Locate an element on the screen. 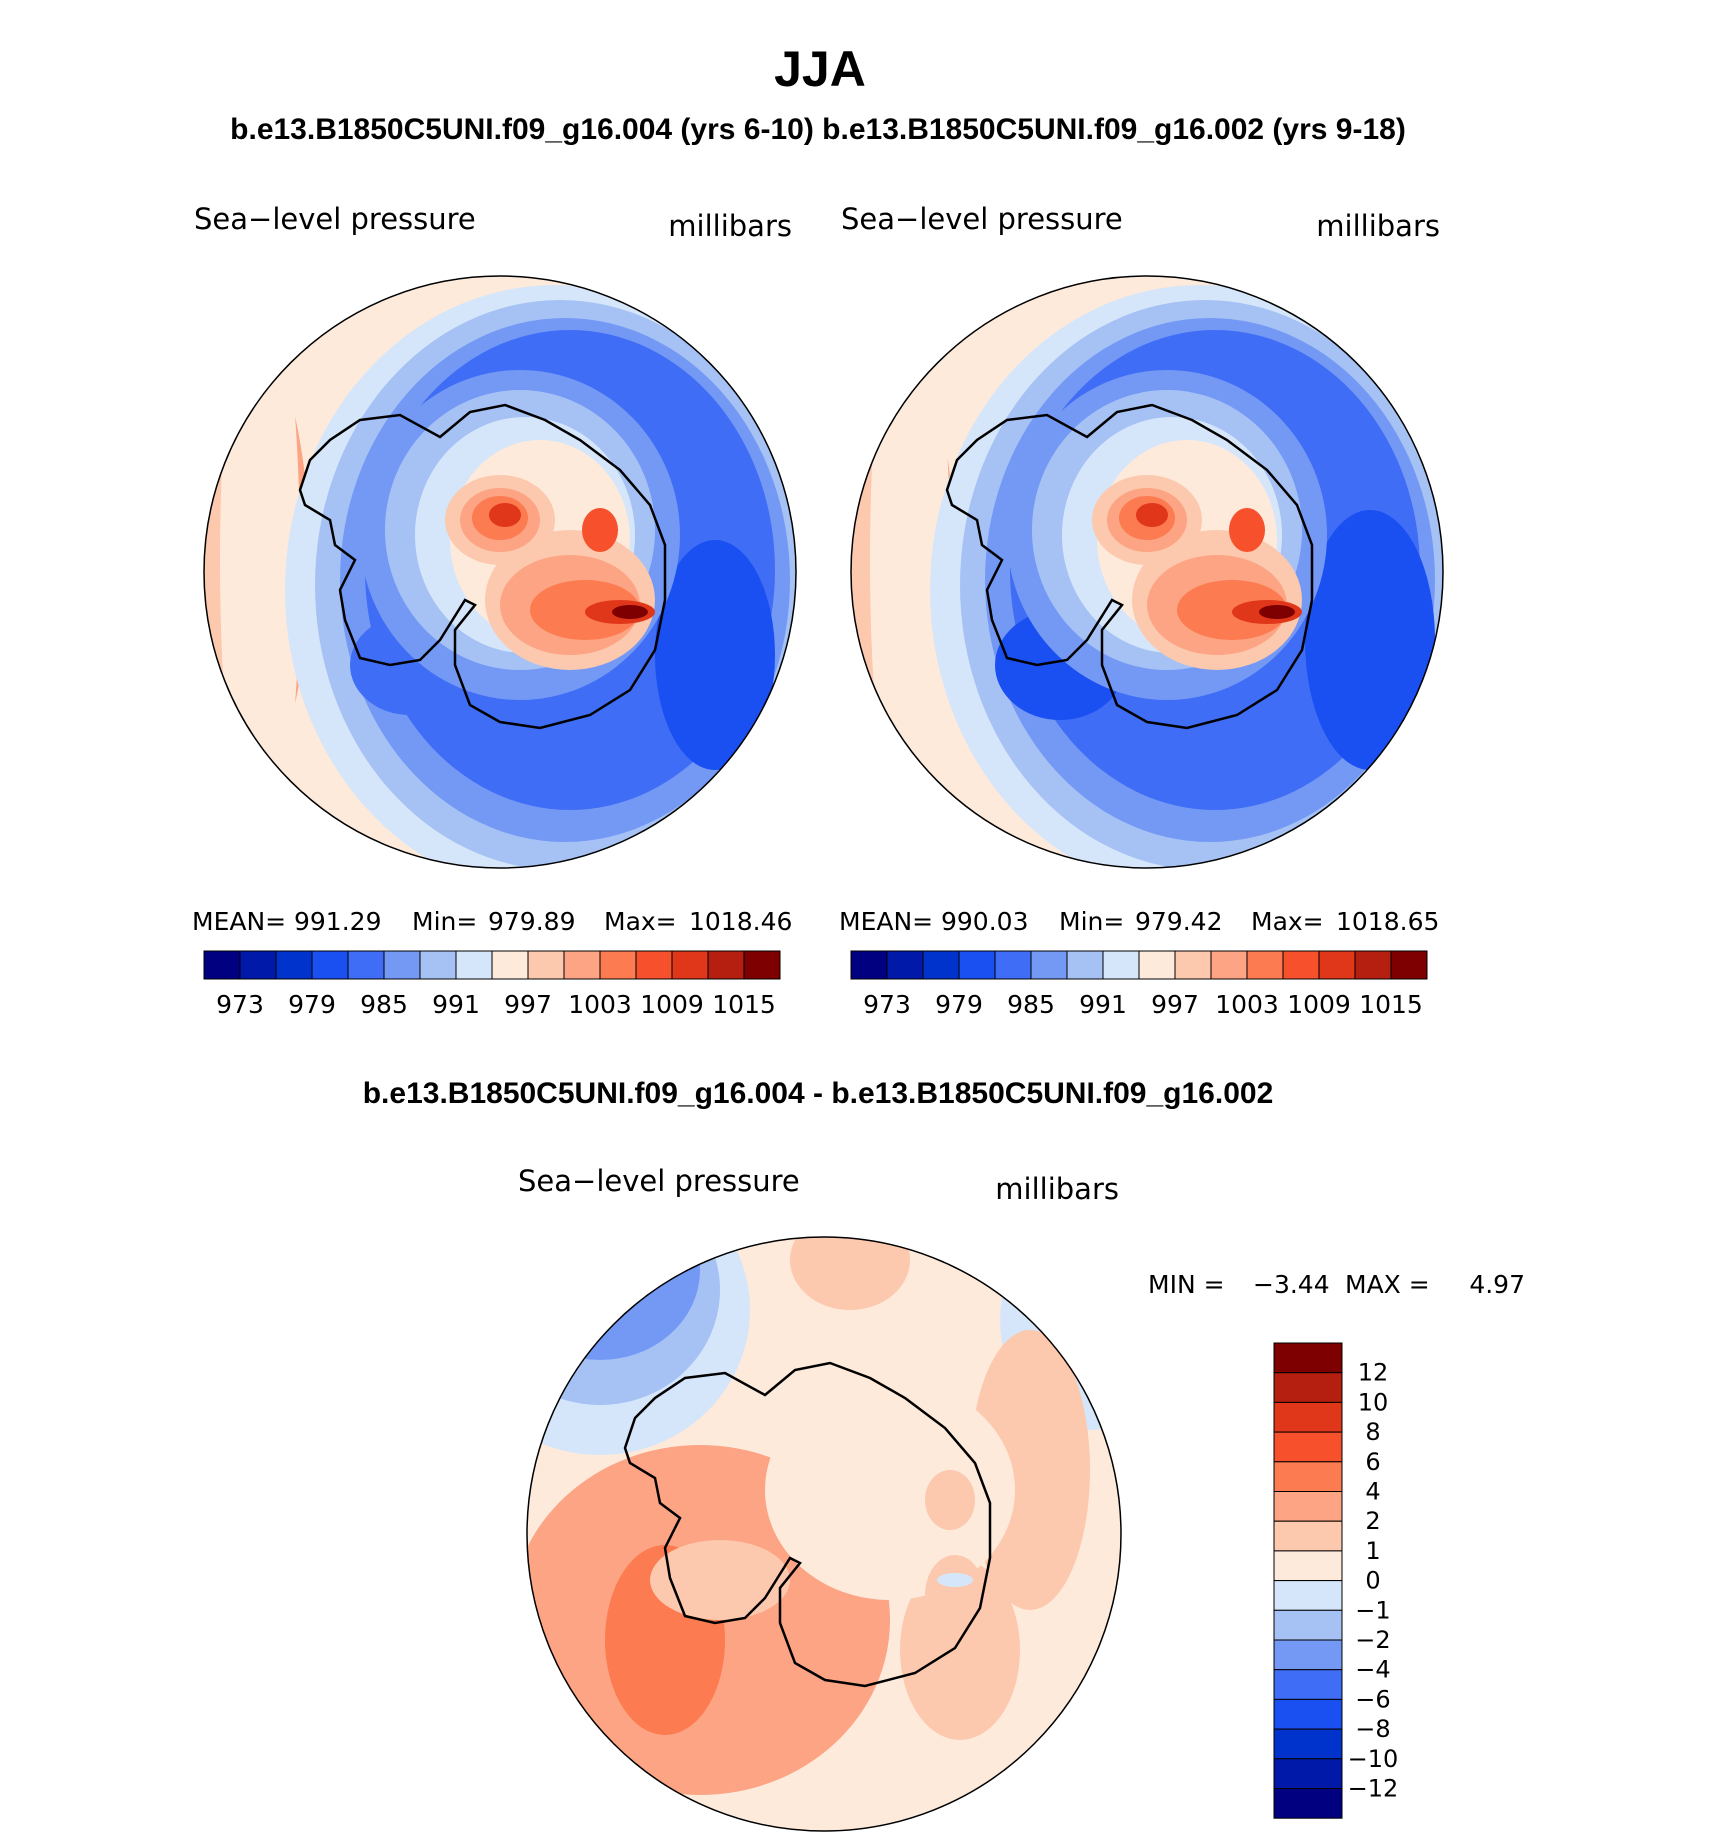 Image resolution: width=1710 pixels, height=1839 pixels. right-colorbar-label: 1009 is located at coordinates (1319, 1004).